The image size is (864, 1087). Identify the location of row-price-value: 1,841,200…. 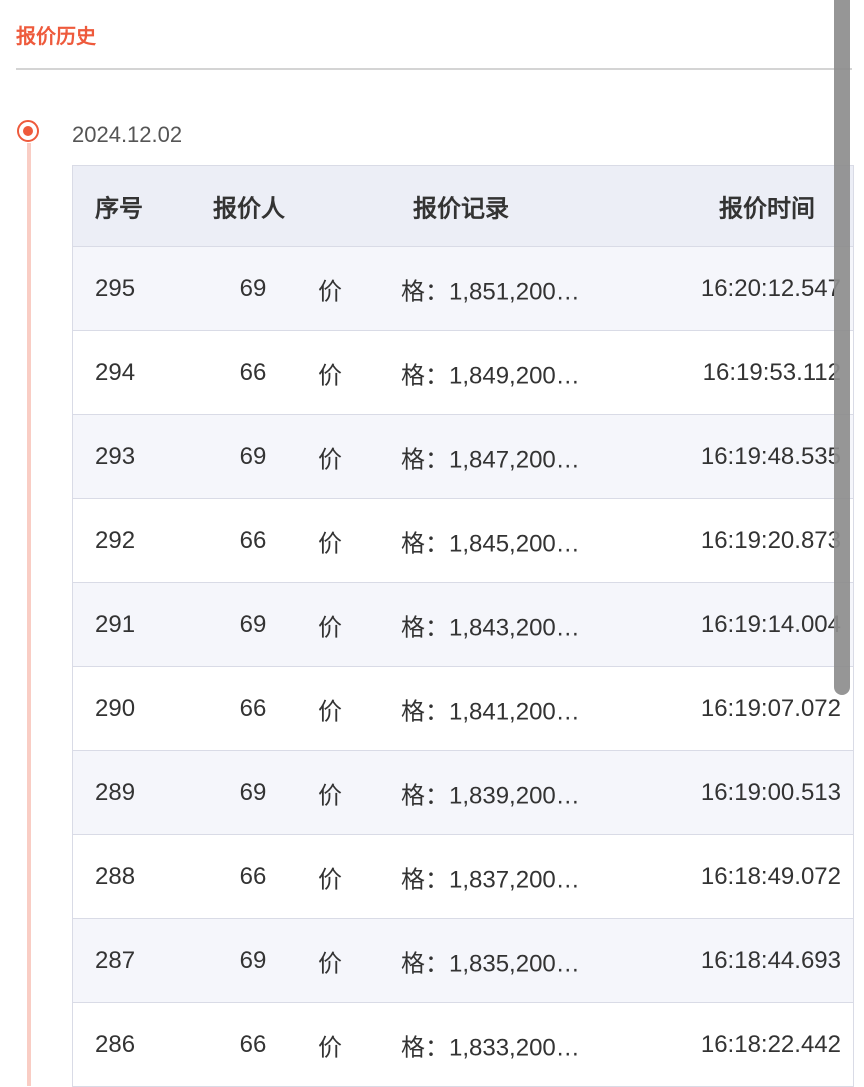
(514, 711).